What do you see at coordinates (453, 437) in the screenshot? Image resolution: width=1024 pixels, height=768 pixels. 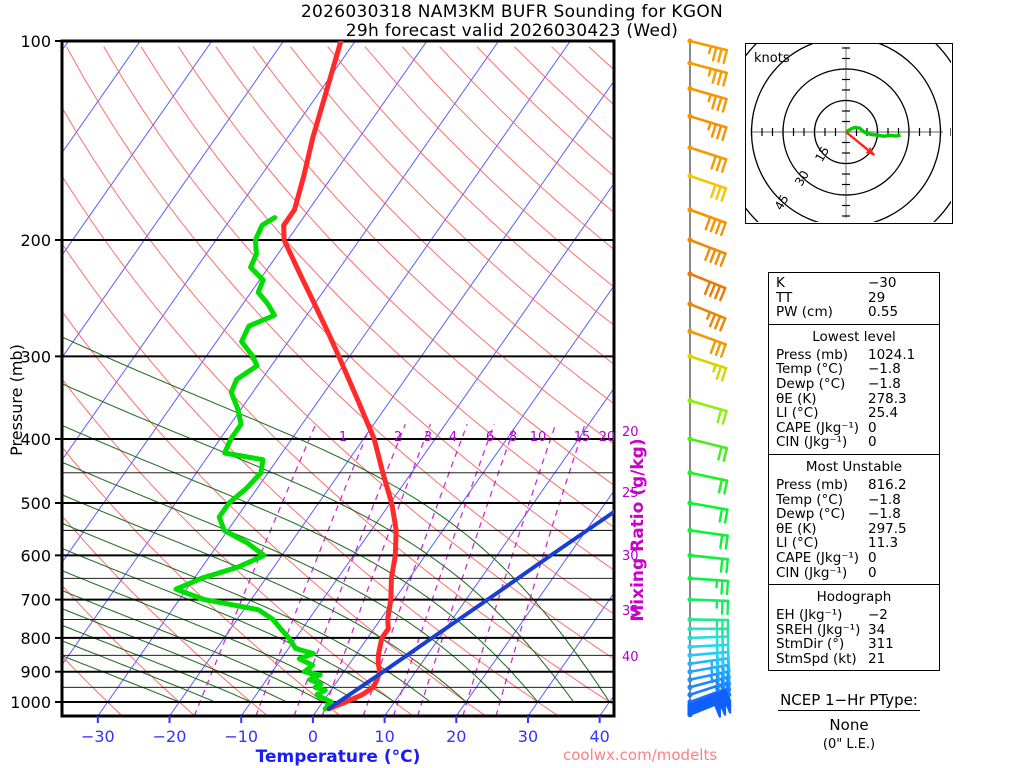 I see `mixing-ratio-label: 4` at bounding box center [453, 437].